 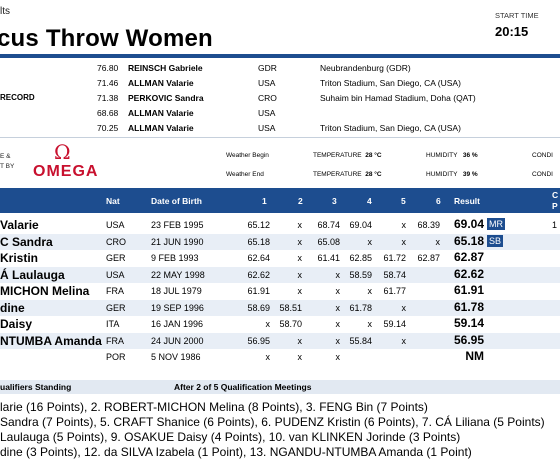 I want to click on result-row: POR 5 NOV 1986 x x x NM, so click(x=280, y=357).